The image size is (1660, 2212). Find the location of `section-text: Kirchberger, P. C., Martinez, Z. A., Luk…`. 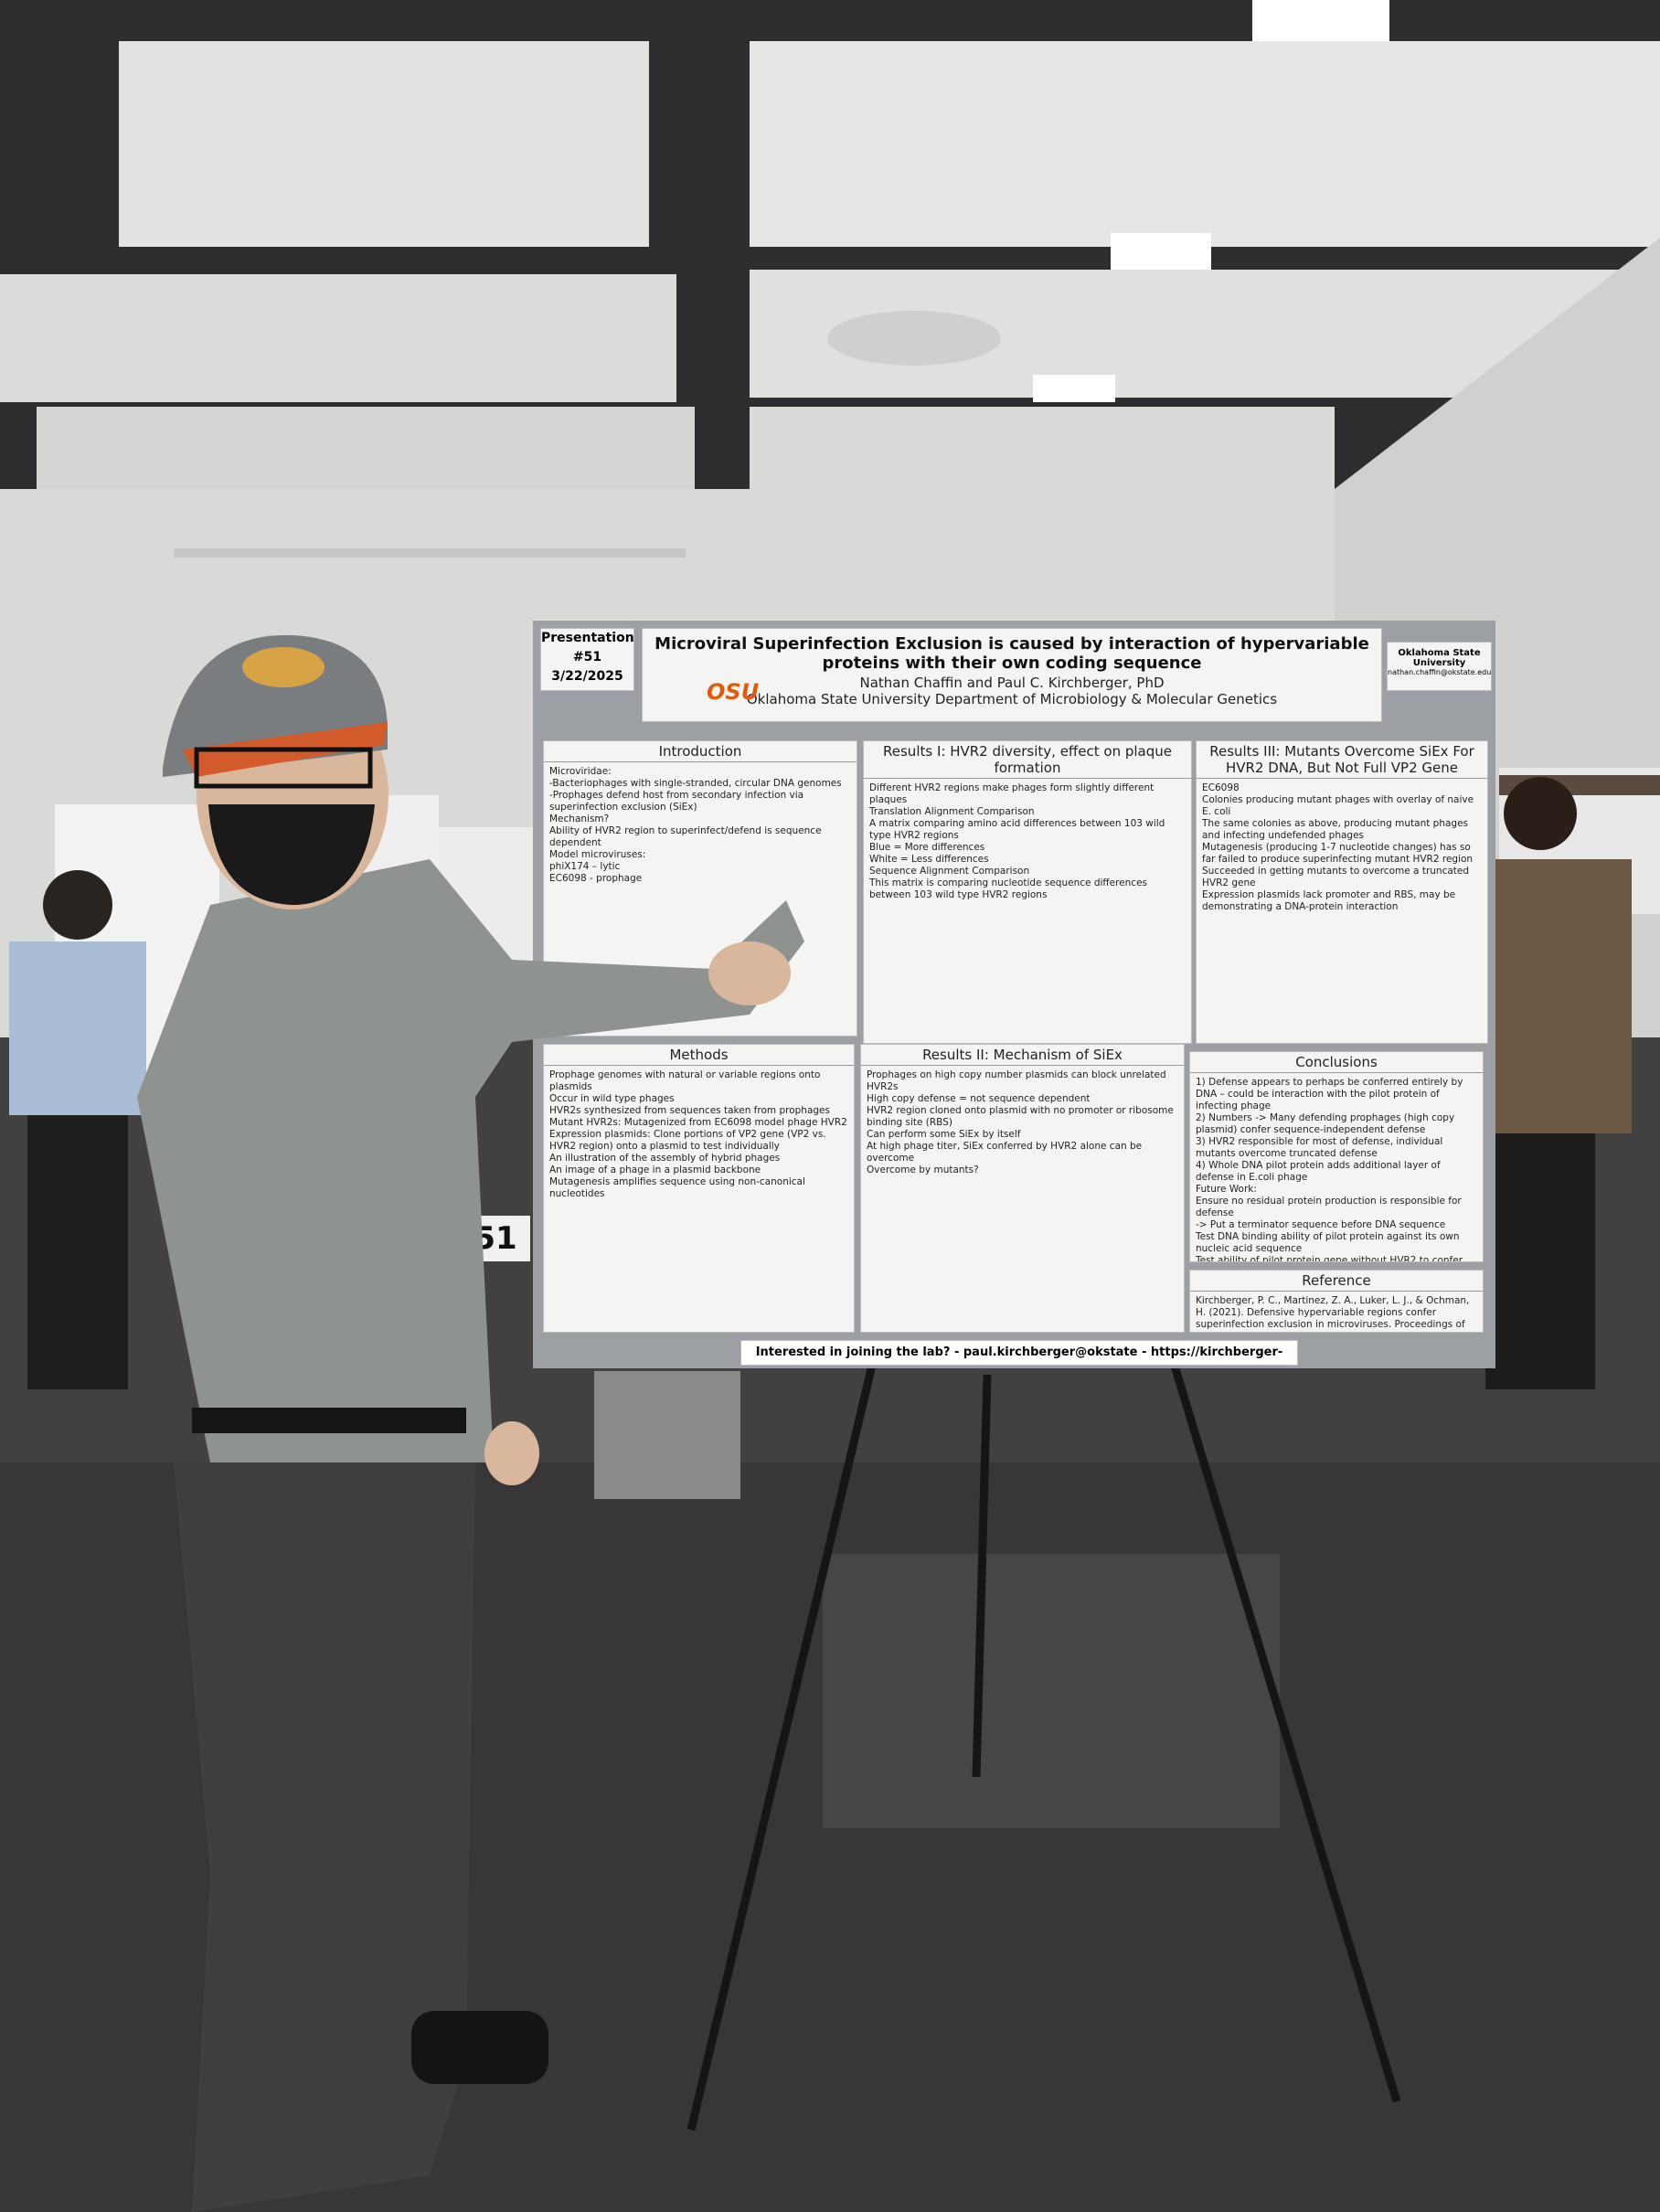

section-text: Kirchberger, P. C., Martinez, Z. A., Luk… is located at coordinates (1333, 1313).